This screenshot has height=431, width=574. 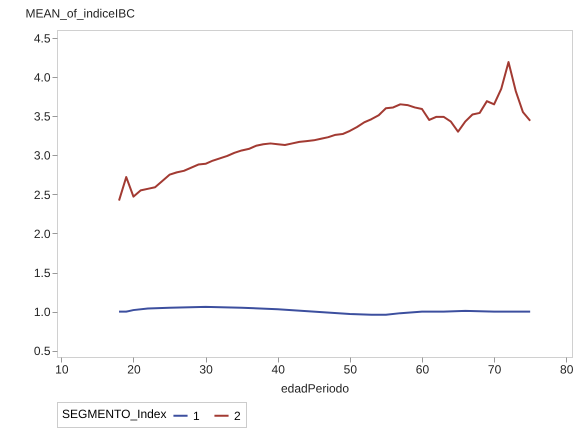 I want to click on x-tick-label: 50, so click(x=351, y=369).